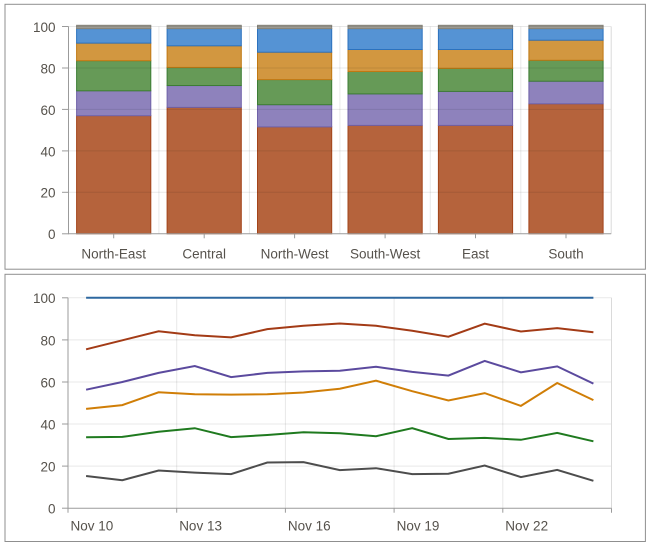  I want to click on svg-text: Nov 13, so click(200, 526).